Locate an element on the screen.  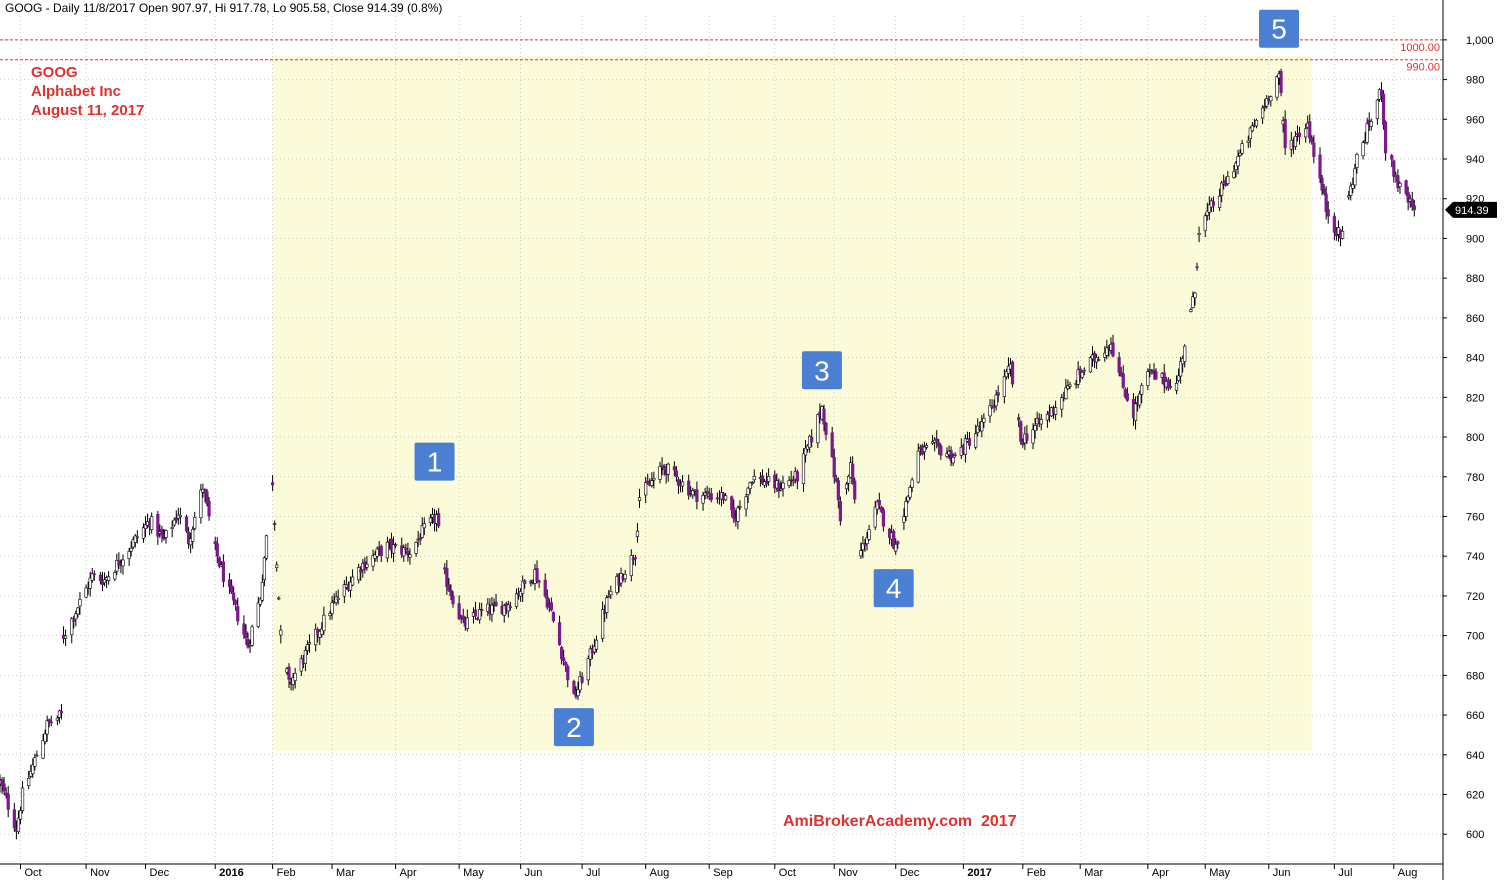
wave-label-2: 2 is located at coordinates (573, 727).